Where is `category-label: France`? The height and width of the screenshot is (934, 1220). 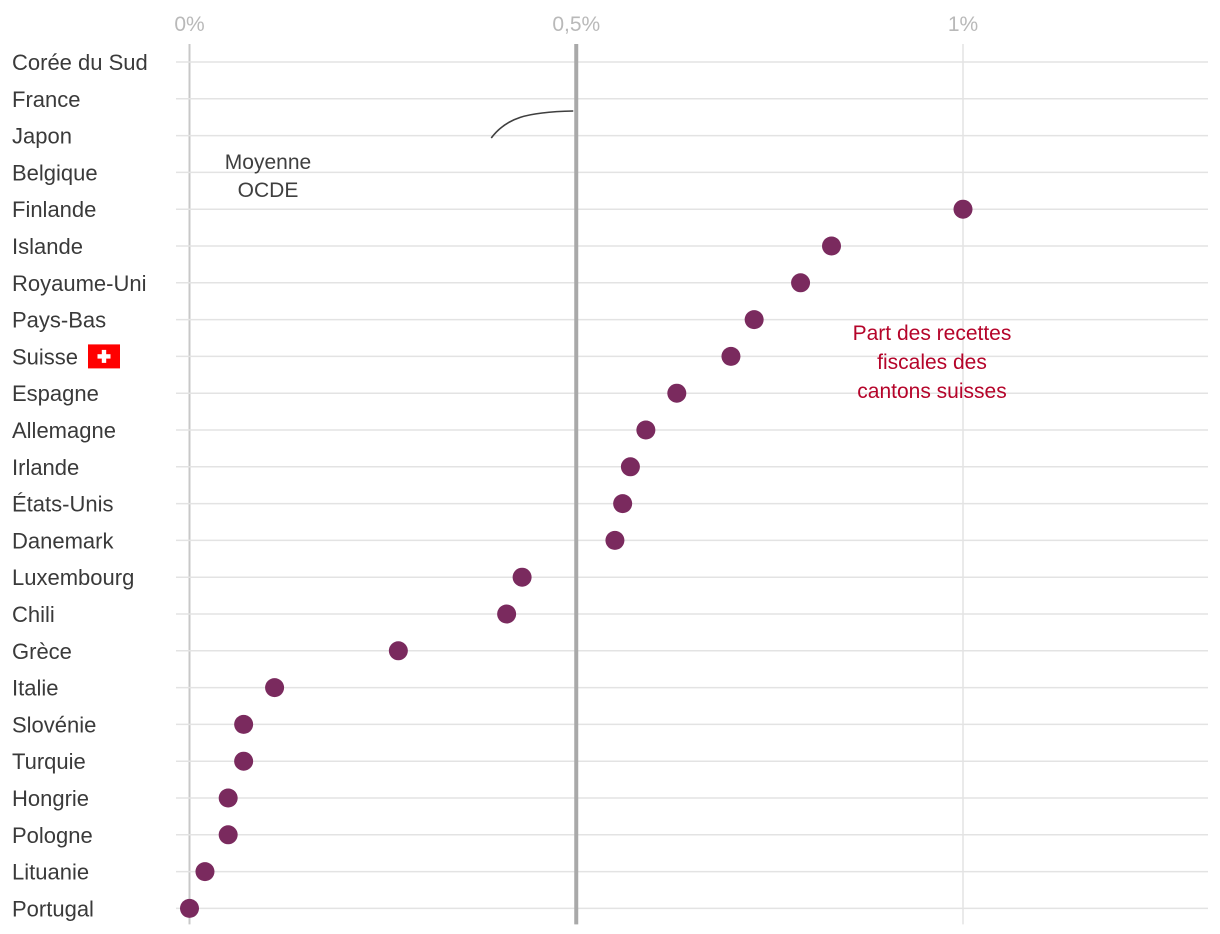 category-label: France is located at coordinates (46, 99).